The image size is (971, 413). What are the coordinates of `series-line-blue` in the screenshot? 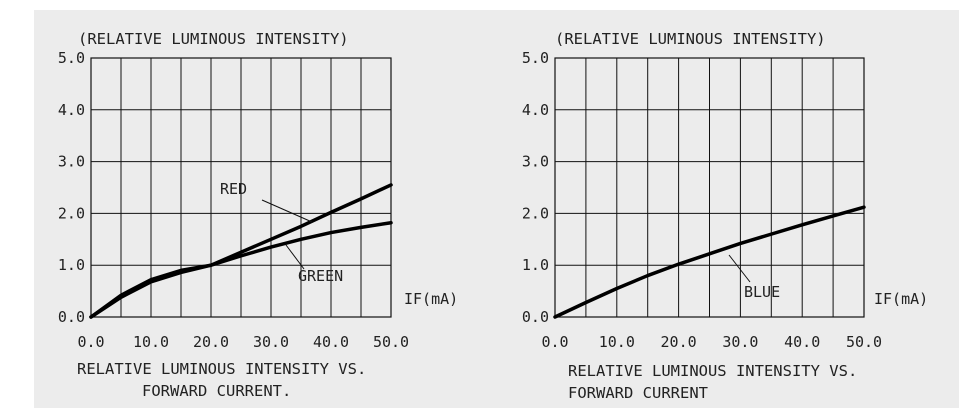 It's located at (709, 262).